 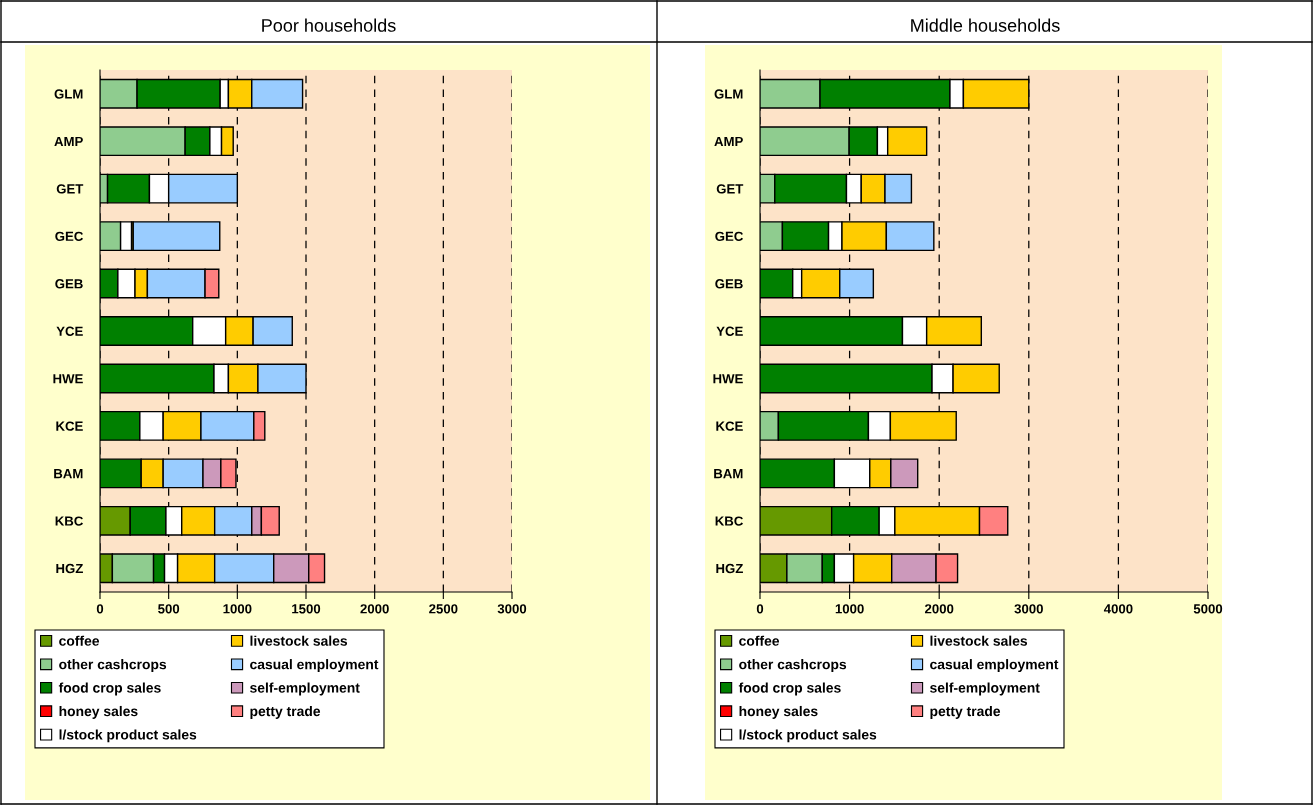 I want to click on x-tick-label: 5000, so click(x=1208, y=609).